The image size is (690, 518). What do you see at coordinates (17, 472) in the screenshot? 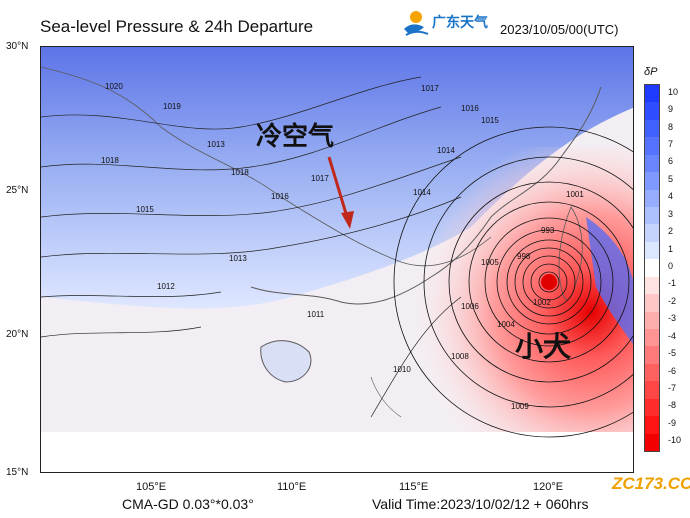
I see `lat-tick: 15°N` at bounding box center [17, 472].